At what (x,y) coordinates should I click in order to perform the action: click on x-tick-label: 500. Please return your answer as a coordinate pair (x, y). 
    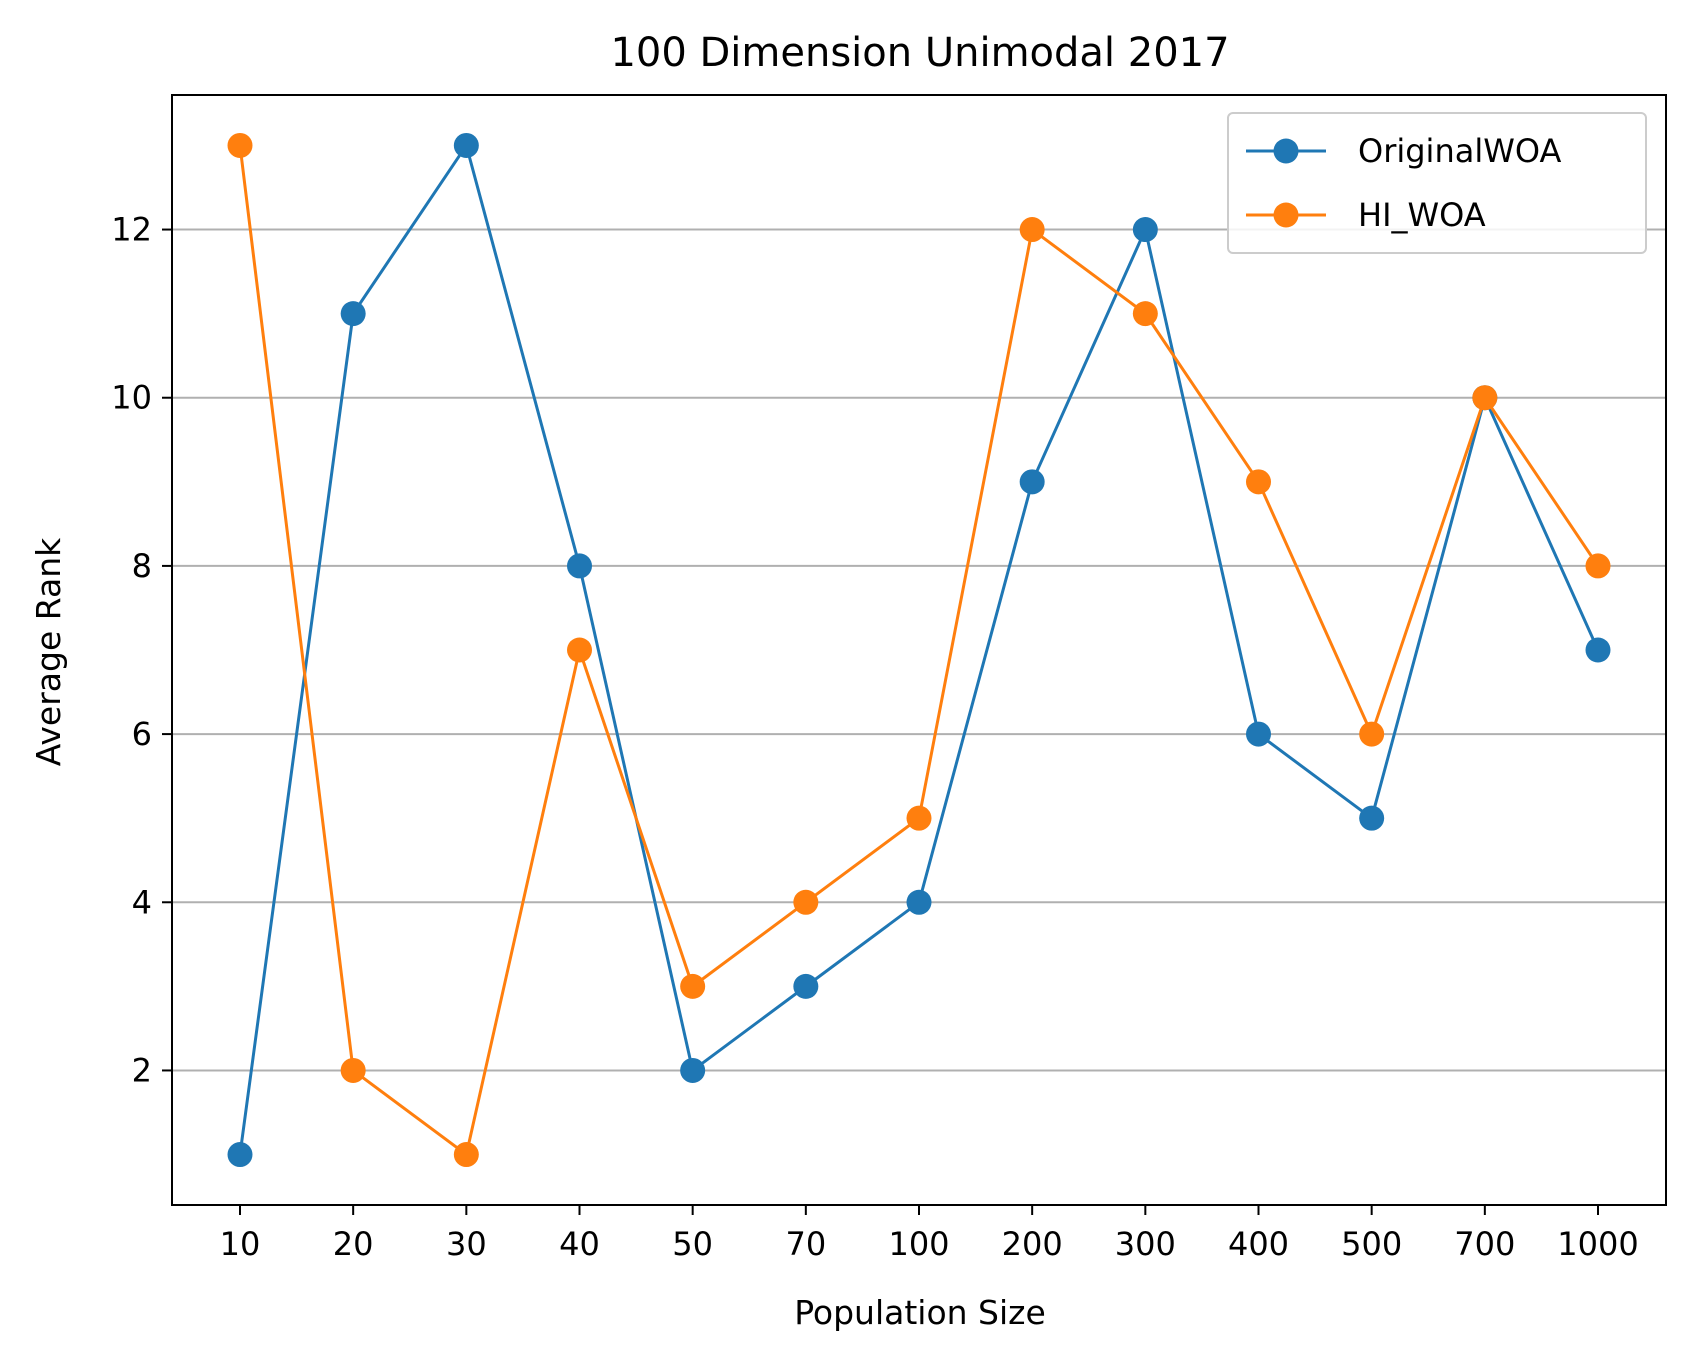
    Looking at the image, I should click on (1371, 1244).